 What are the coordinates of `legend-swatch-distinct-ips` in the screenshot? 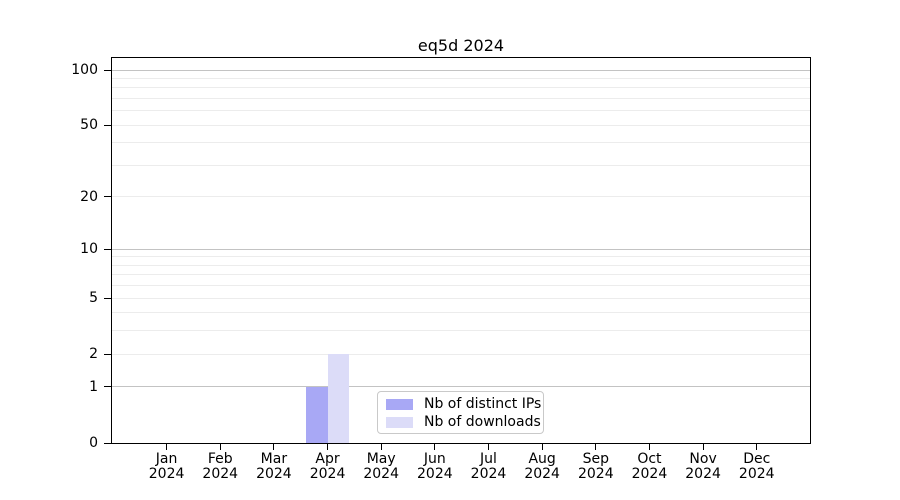 It's located at (399, 404).